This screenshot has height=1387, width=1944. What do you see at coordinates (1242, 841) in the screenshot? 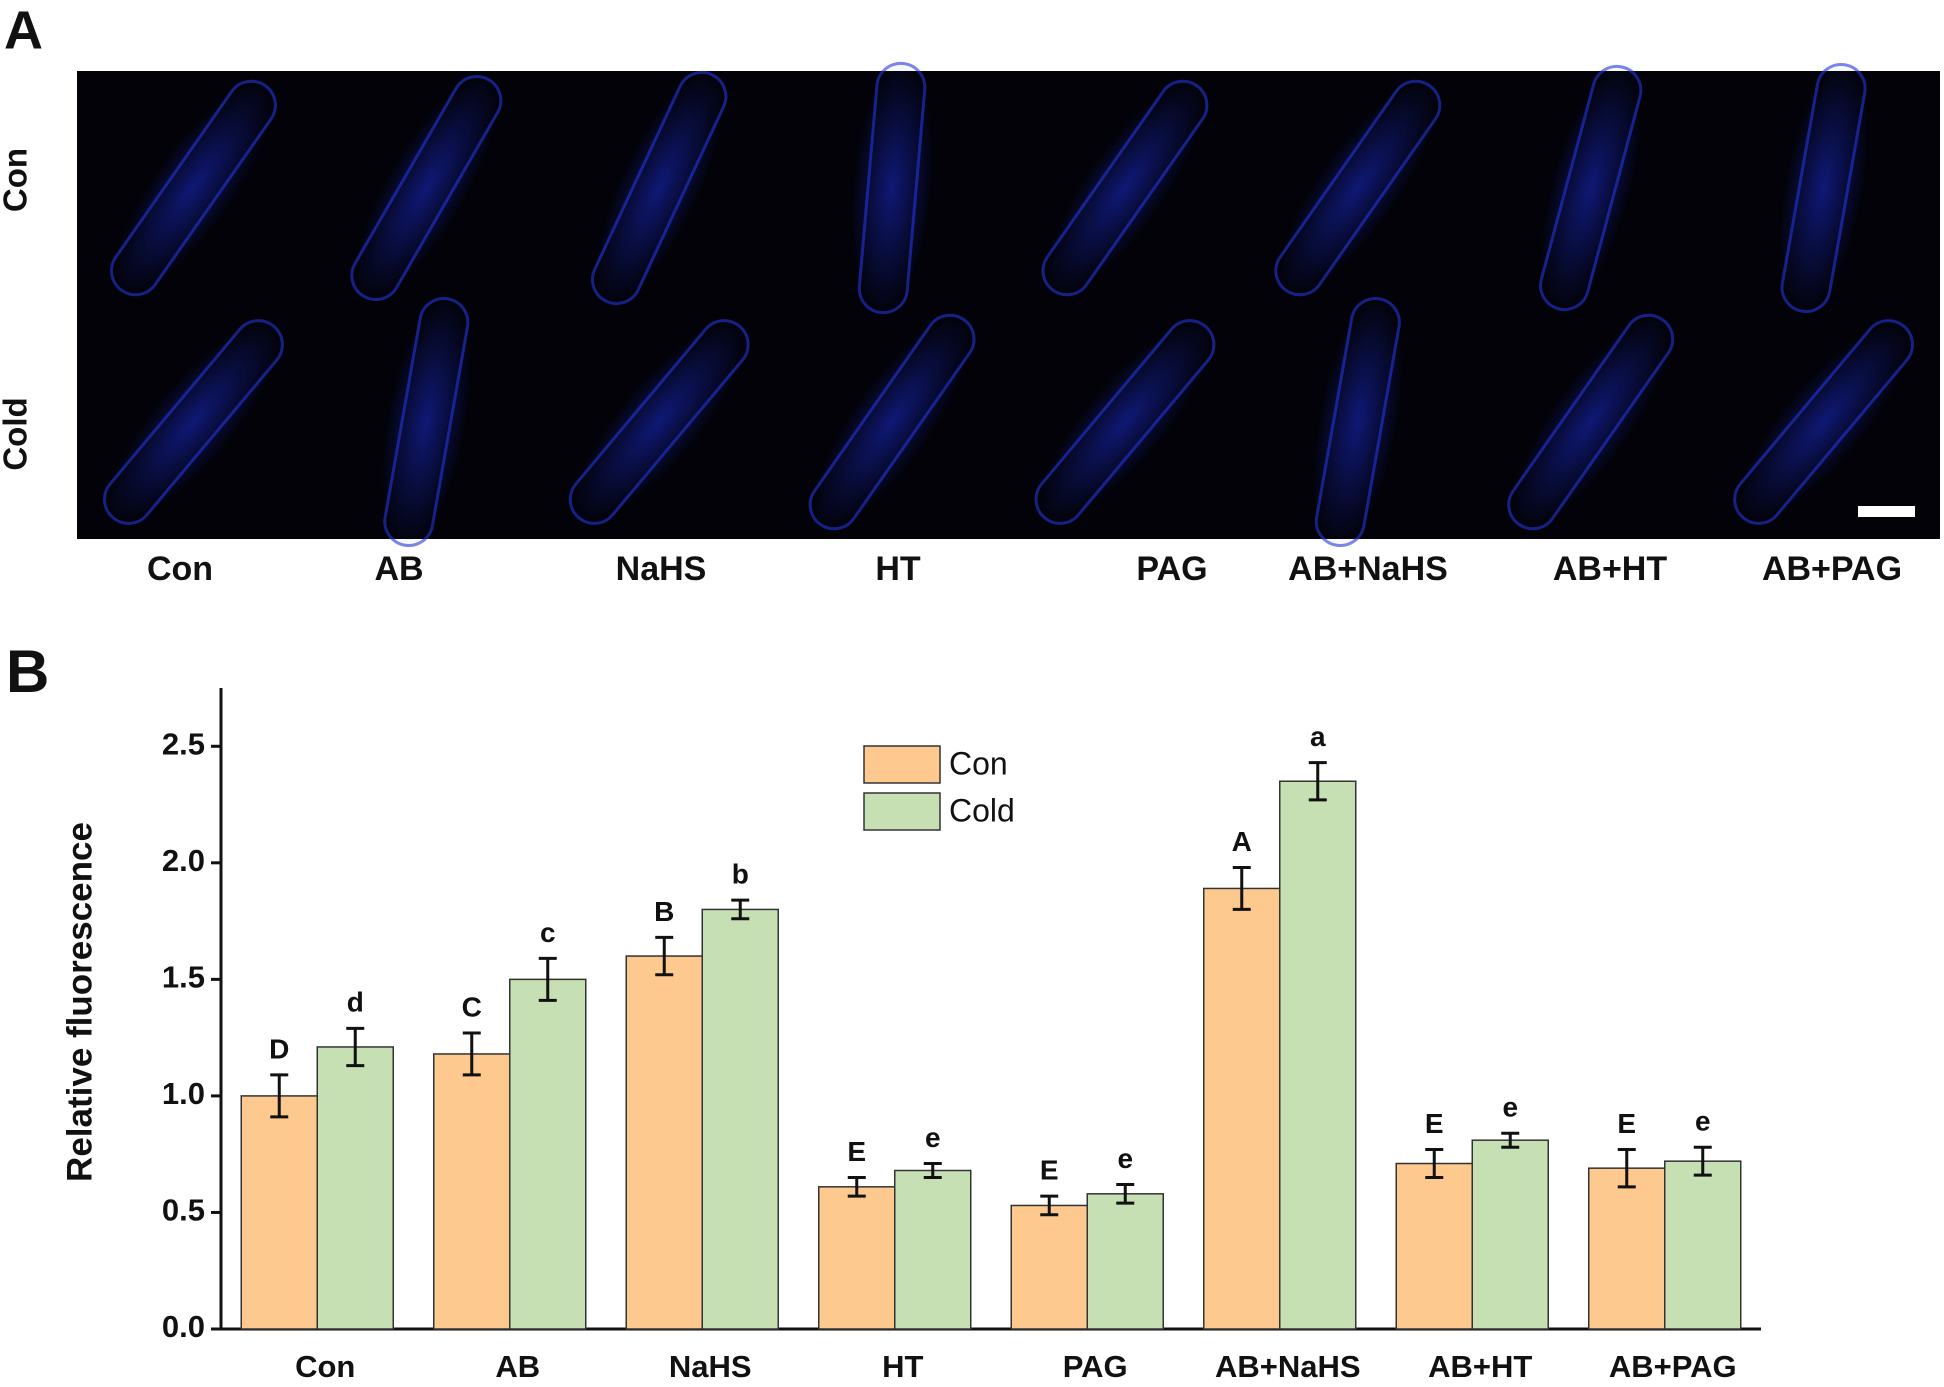
I see `significance-letter: A` at bounding box center [1242, 841].